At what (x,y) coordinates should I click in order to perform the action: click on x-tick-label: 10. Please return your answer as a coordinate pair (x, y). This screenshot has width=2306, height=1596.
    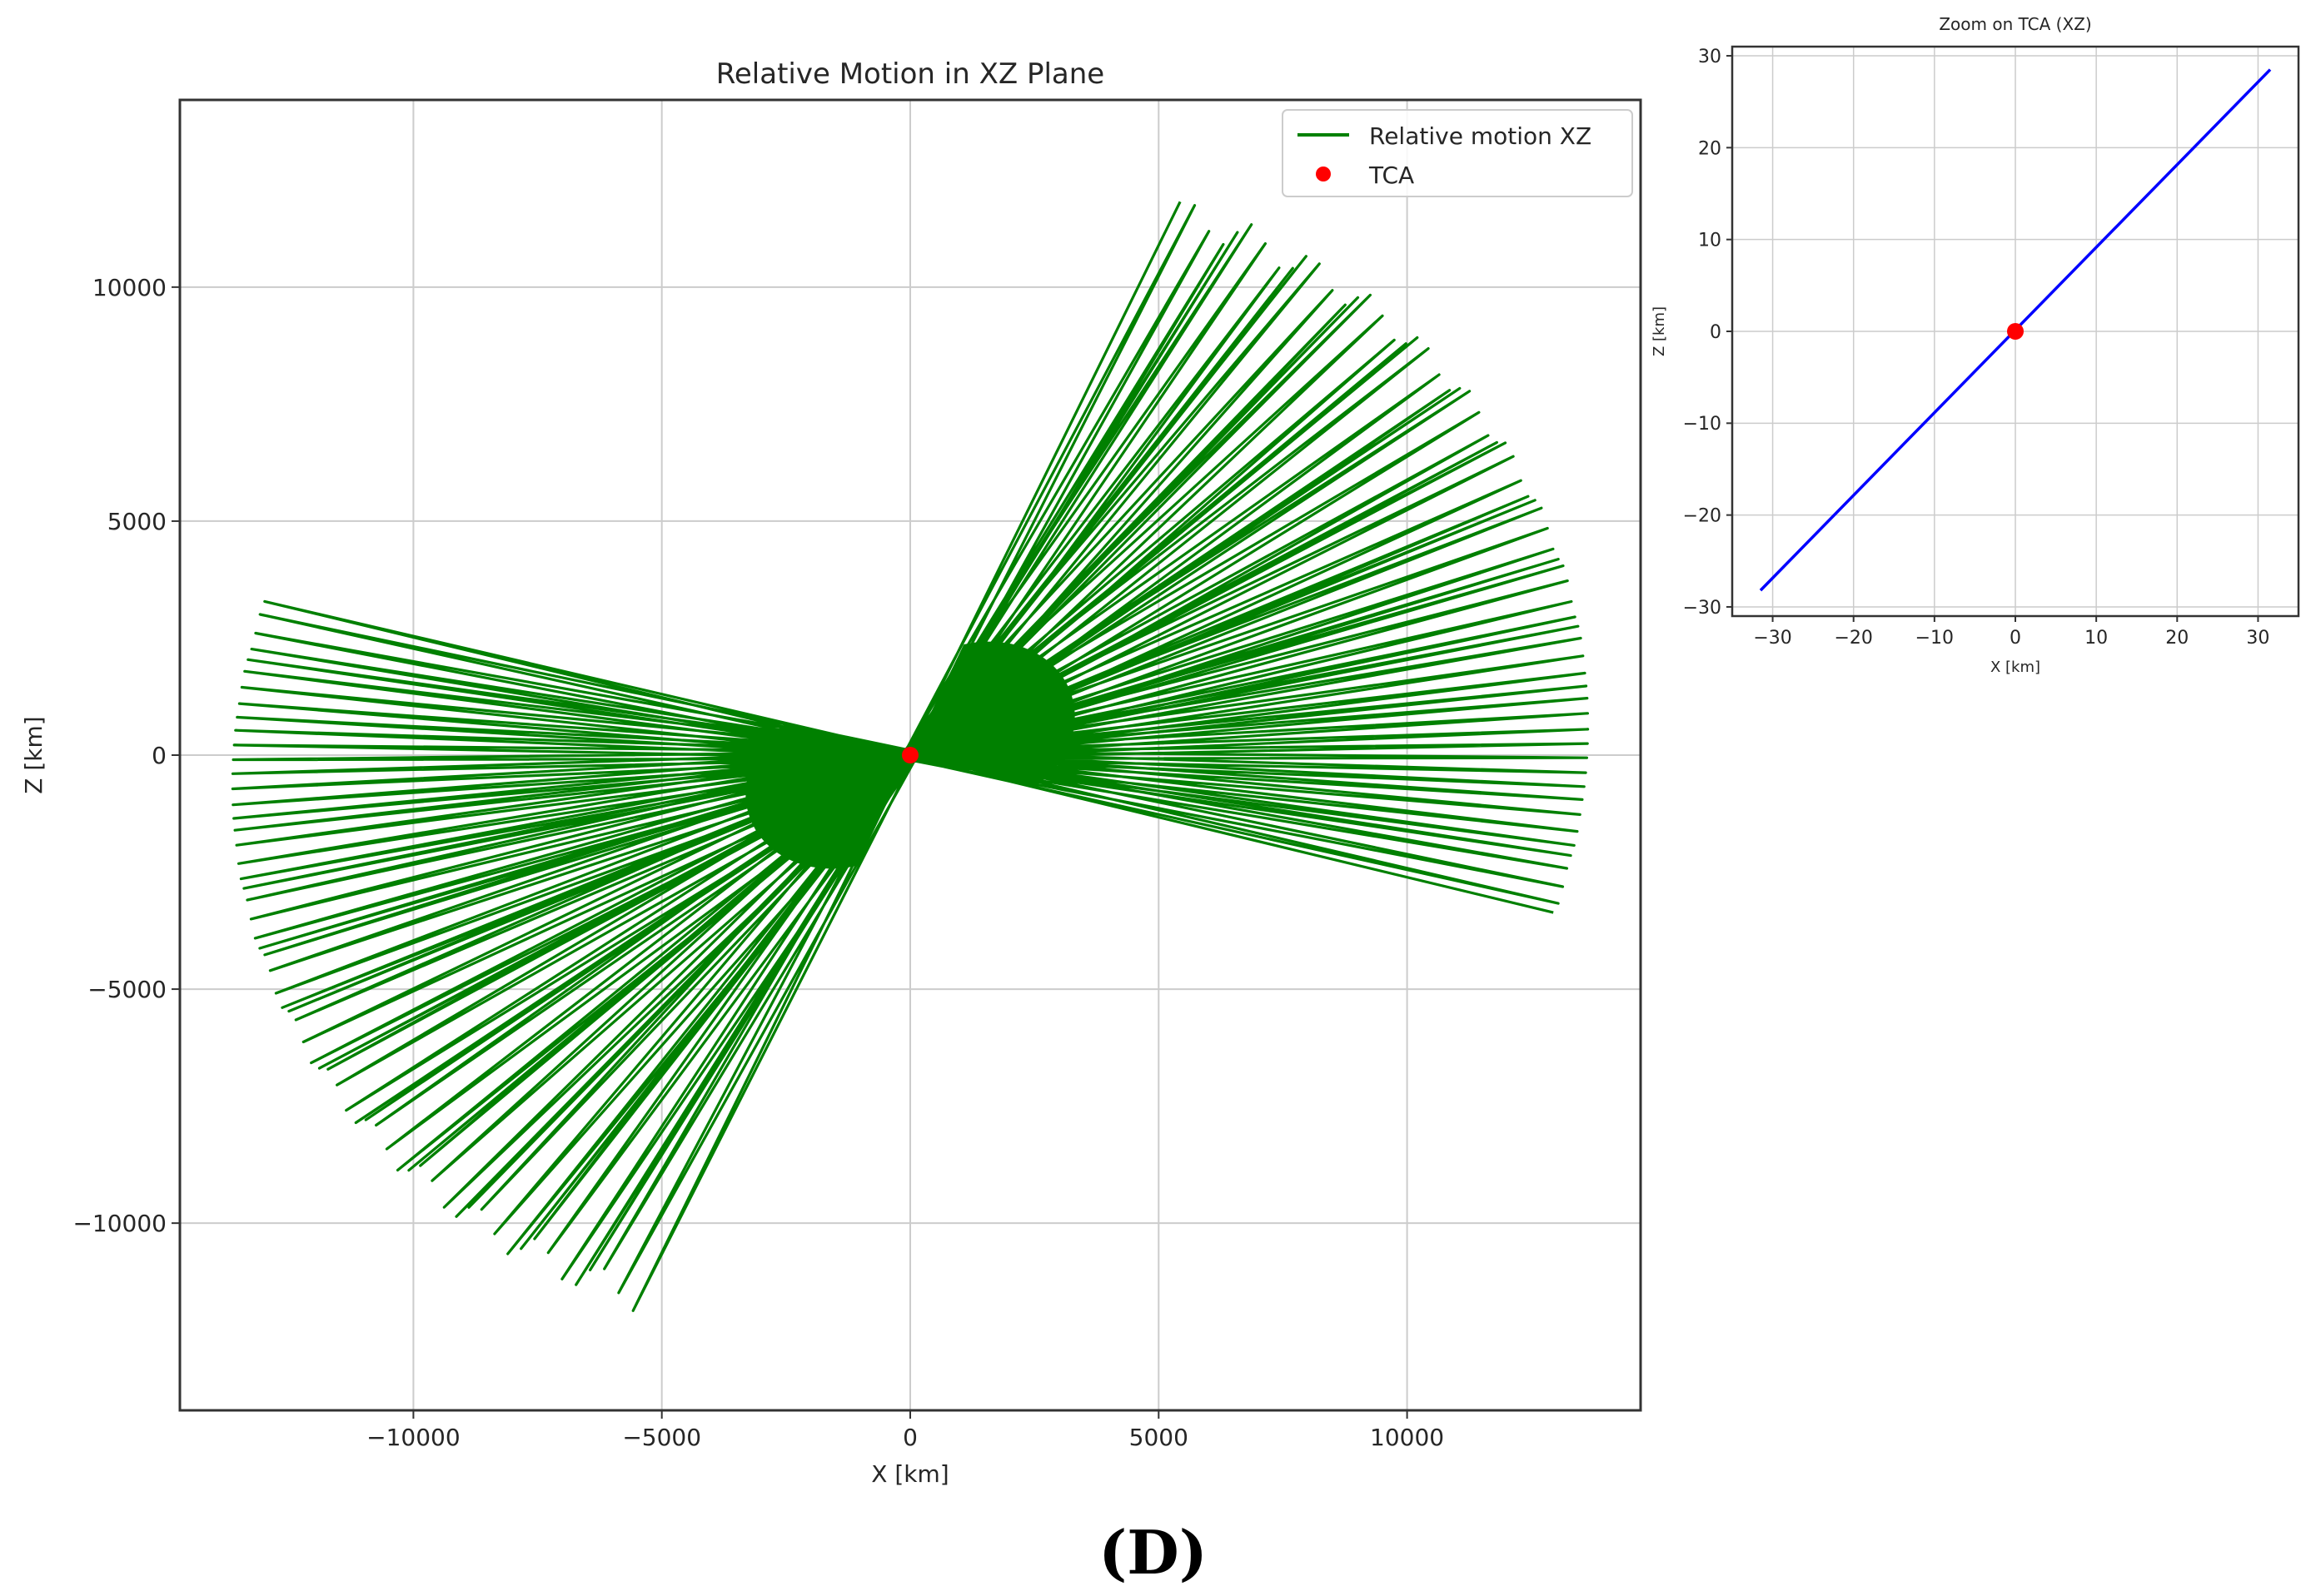
    Looking at the image, I should click on (2096, 638).